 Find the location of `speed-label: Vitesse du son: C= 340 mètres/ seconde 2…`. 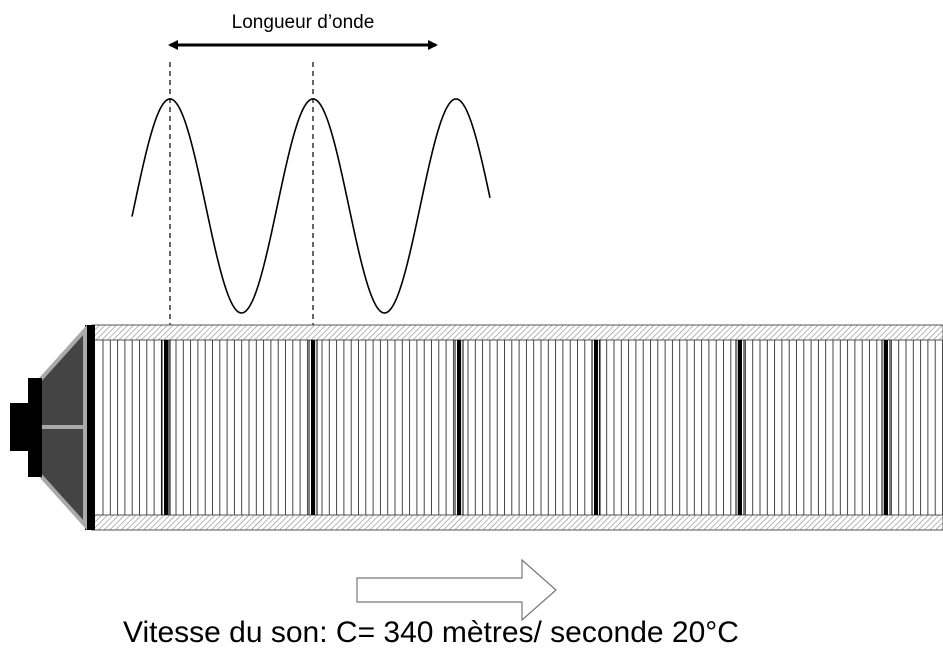

speed-label: Vitesse du son: C= 340 mètres/ seconde 2… is located at coordinates (431, 632).